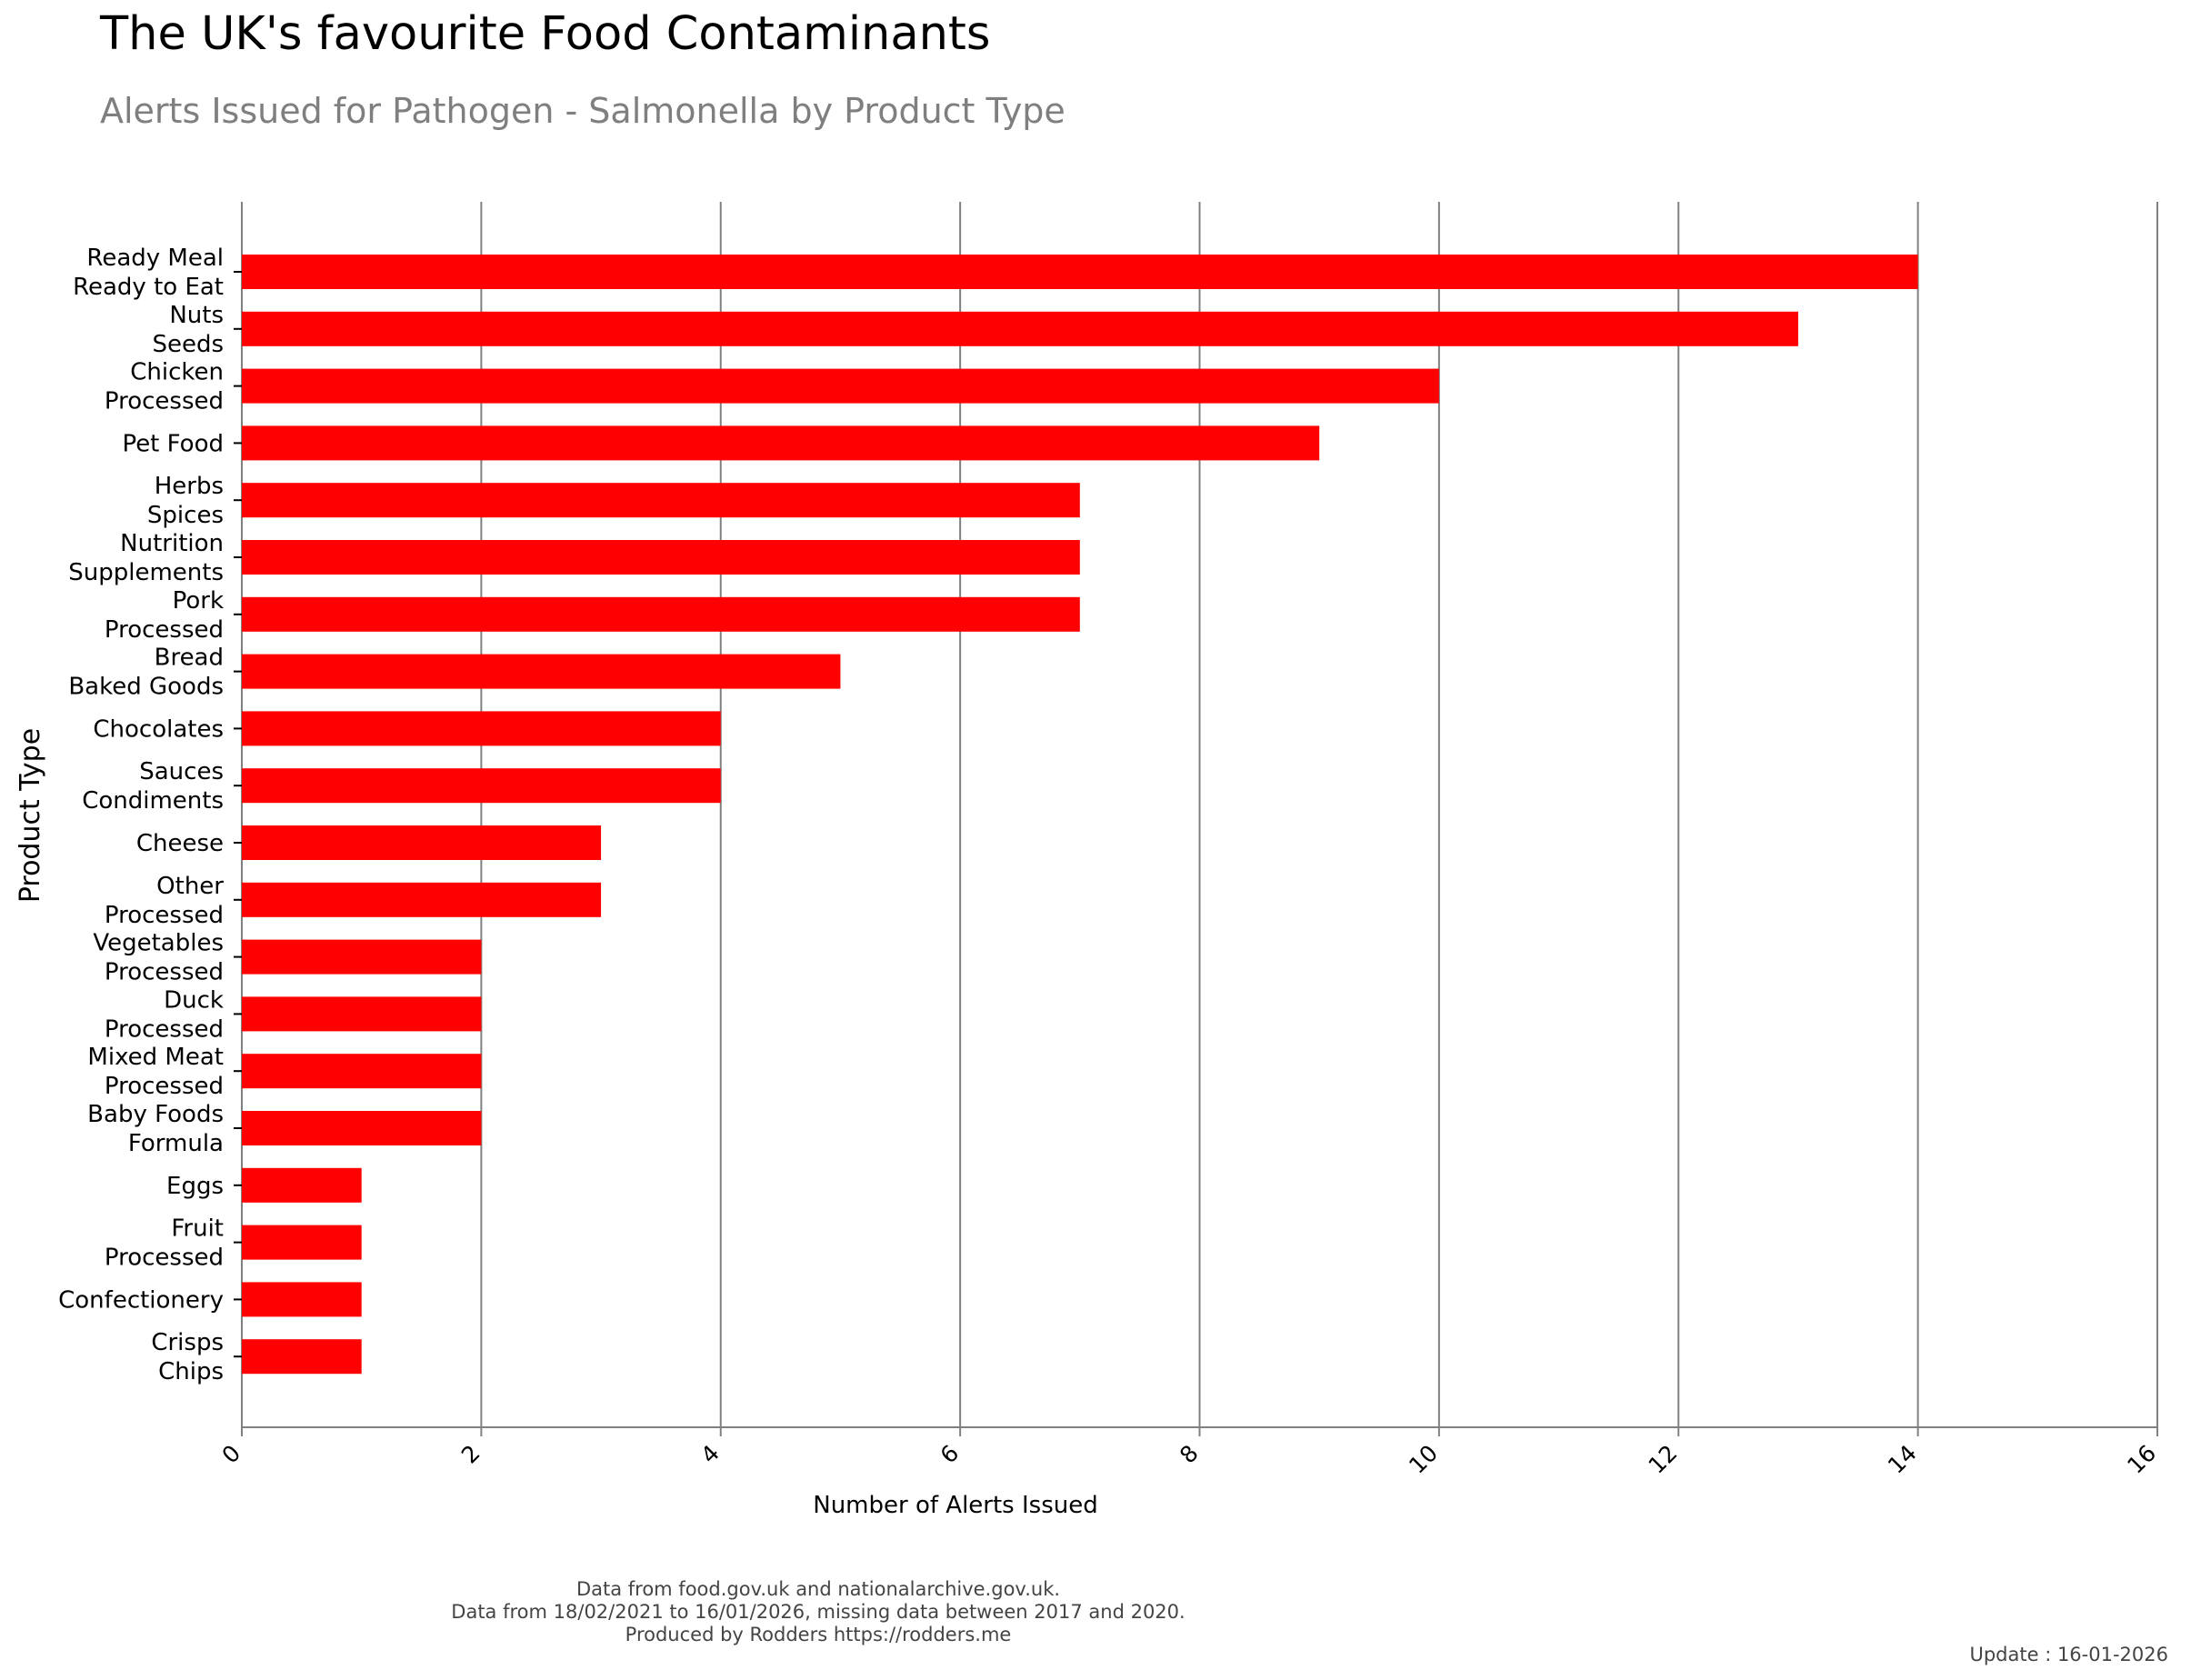 The width and height of the screenshot is (2191, 1680). I want to click on category-label: Sauces, so click(182, 772).